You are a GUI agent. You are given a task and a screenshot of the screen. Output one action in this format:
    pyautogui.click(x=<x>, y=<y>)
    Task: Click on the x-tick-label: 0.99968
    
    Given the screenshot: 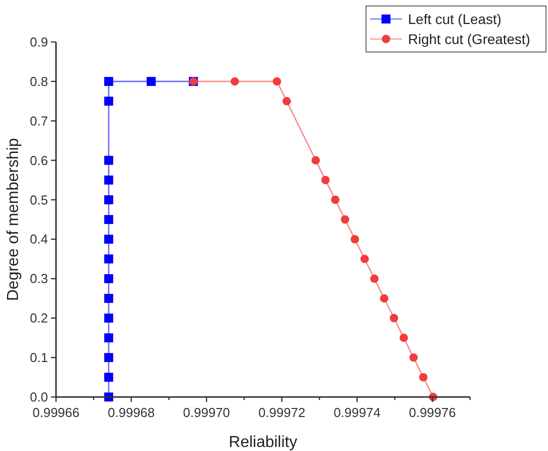 What is the action you would take?
    pyautogui.click(x=131, y=412)
    